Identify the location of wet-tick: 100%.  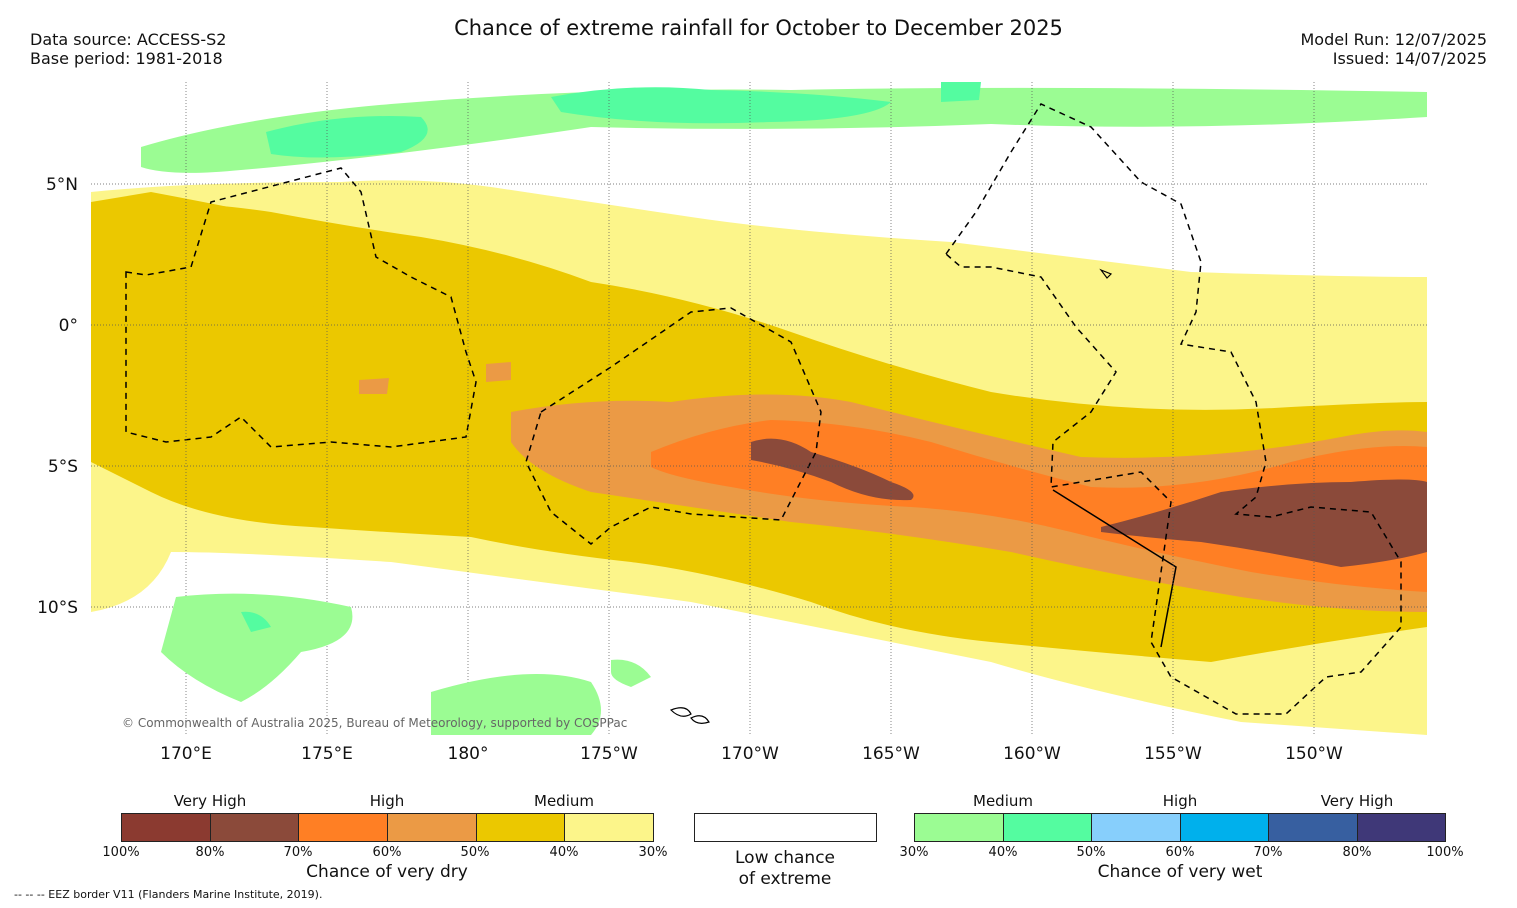
(1445, 852).